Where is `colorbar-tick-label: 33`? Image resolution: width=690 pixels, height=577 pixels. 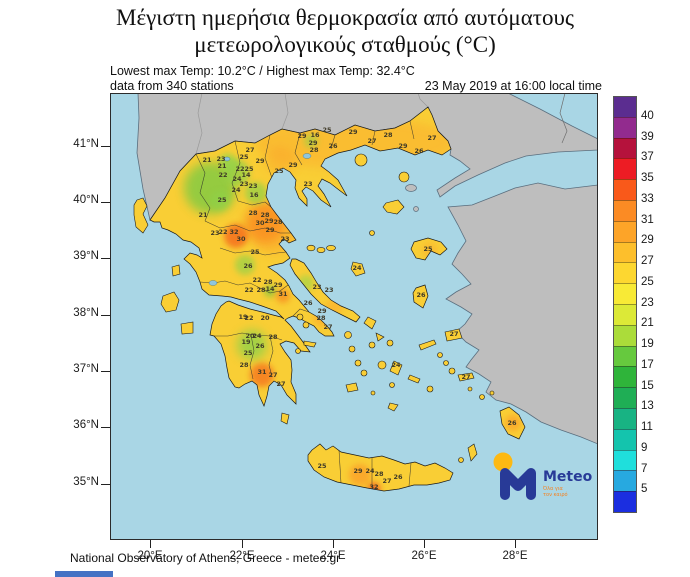 colorbar-tick-label: 33 is located at coordinates (647, 198).